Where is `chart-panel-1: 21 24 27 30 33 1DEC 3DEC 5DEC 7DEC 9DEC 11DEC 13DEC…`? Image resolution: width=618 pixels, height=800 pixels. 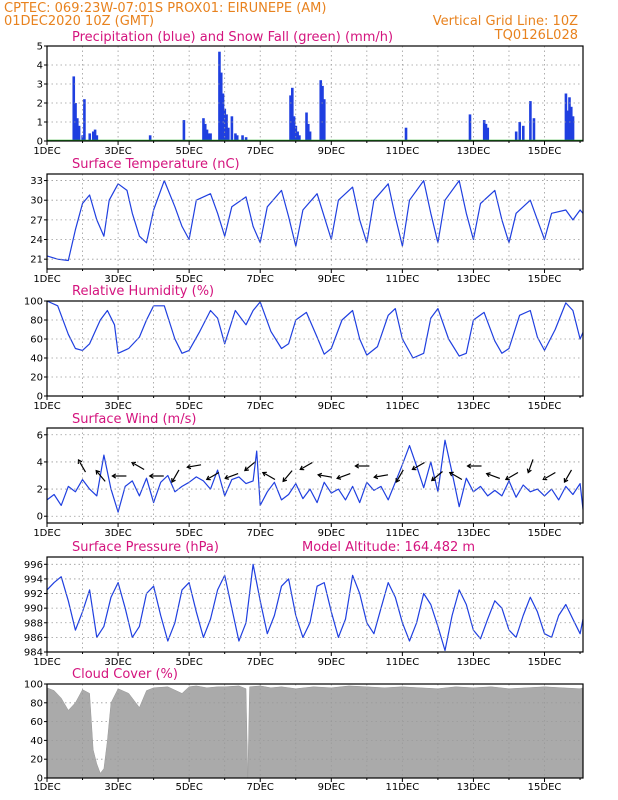
chart-panel-1: 21 24 27 30 33 1DEC 3DEC 5DEC 7DEC 9DEC 11DEC 13DEC… is located at coordinates (307, 229).